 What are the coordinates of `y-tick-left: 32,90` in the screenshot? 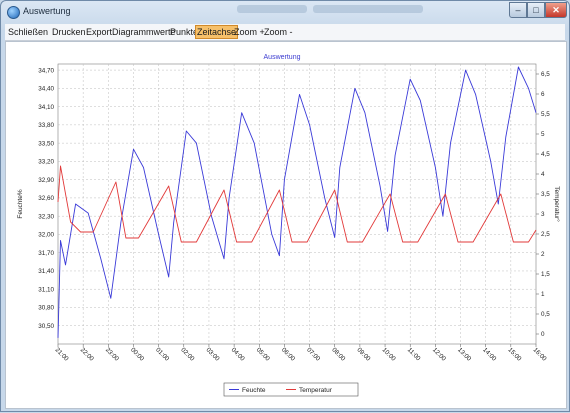 It's located at (46, 180).